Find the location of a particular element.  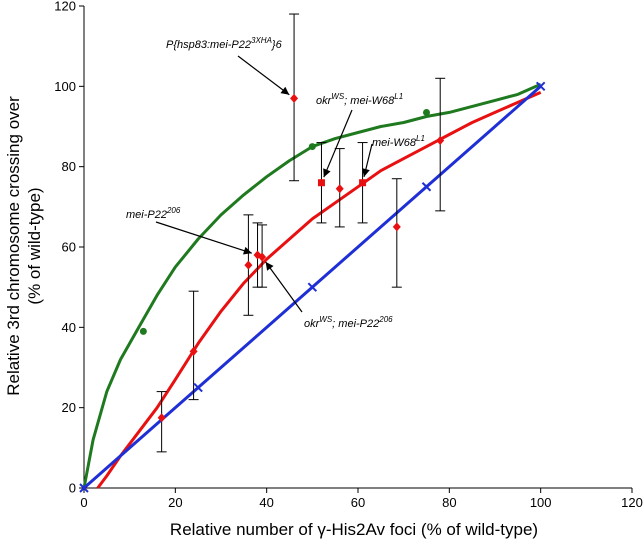

x-tick-label: 80 is located at coordinates (449, 502).